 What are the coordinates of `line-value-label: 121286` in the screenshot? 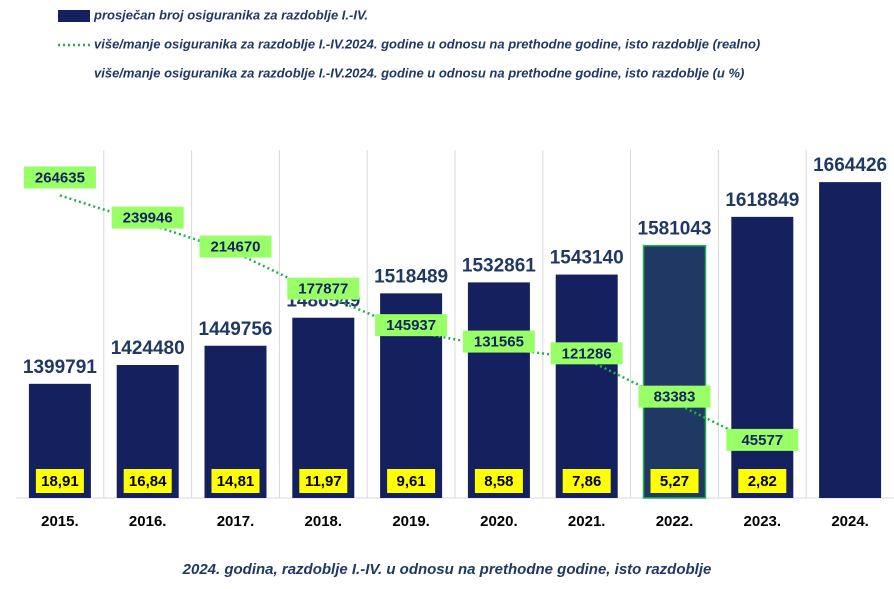 It's located at (587, 353).